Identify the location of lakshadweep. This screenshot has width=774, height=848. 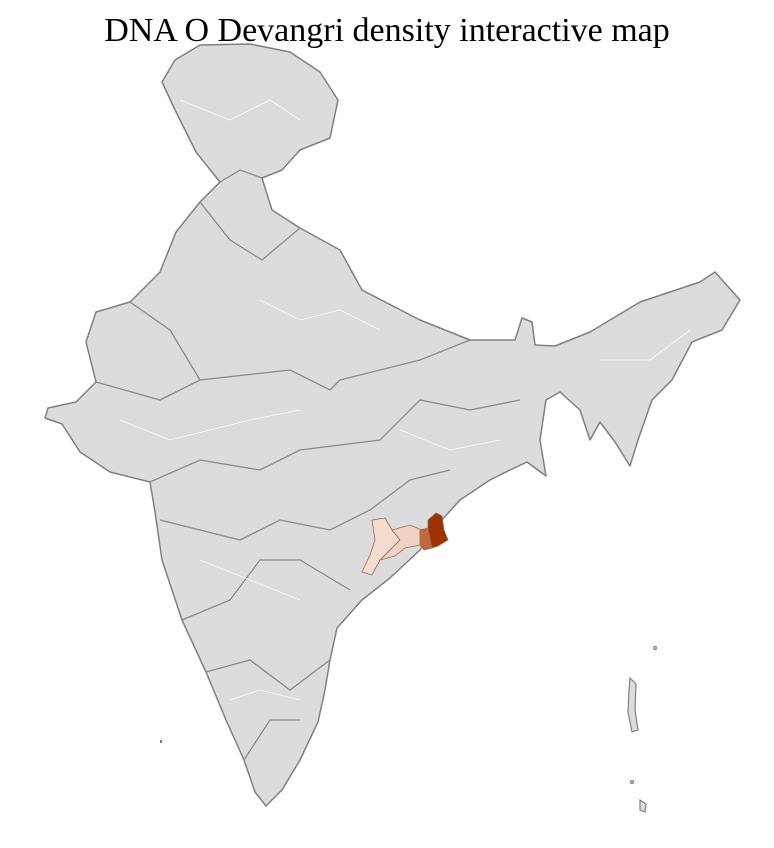
(161, 741).